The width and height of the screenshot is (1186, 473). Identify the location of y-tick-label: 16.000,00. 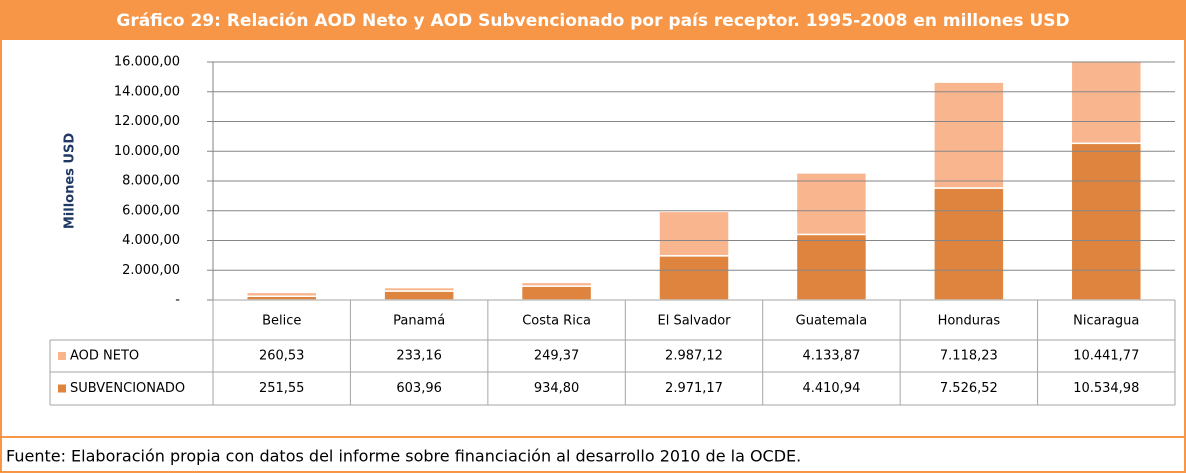
(147, 62).